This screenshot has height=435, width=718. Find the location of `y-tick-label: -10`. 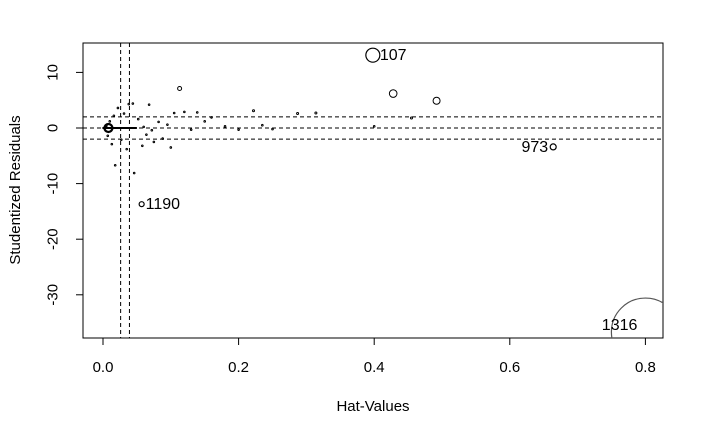

y-tick-label: -10 is located at coordinates (53, 184).